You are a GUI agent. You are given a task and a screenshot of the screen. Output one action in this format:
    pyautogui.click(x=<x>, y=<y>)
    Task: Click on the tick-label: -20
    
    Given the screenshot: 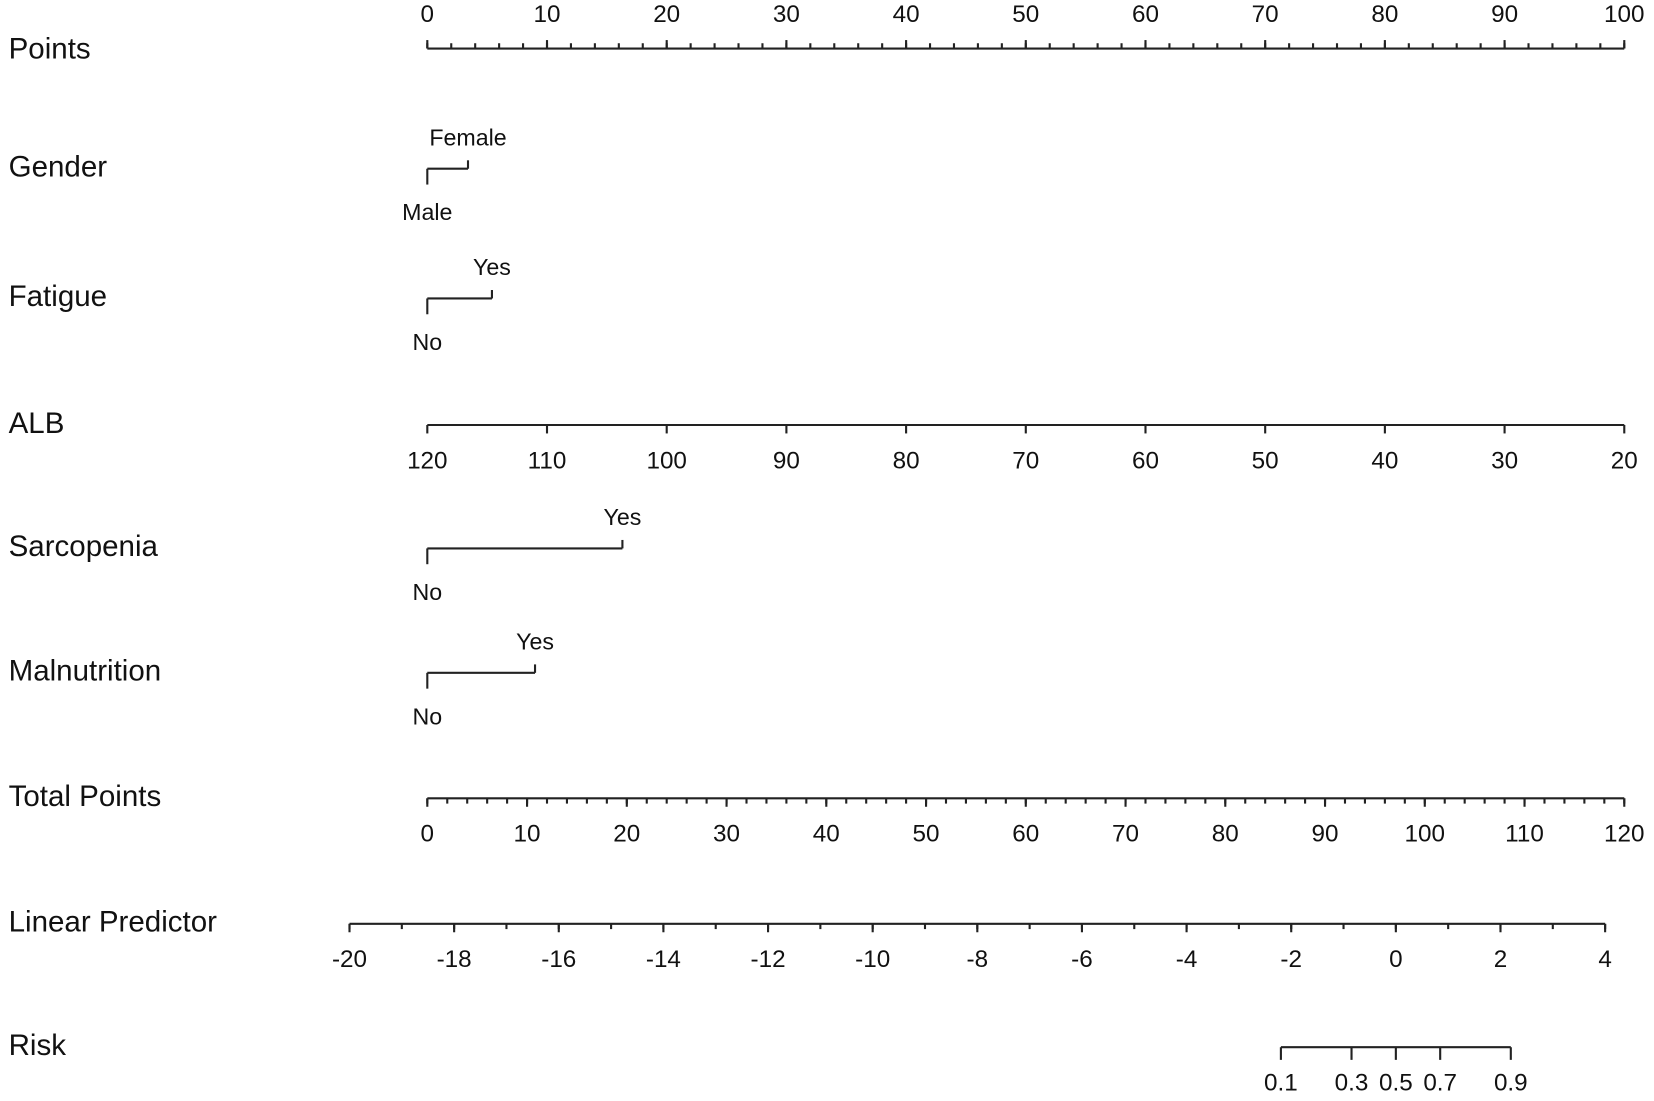 What is the action you would take?
    pyautogui.click(x=349, y=959)
    